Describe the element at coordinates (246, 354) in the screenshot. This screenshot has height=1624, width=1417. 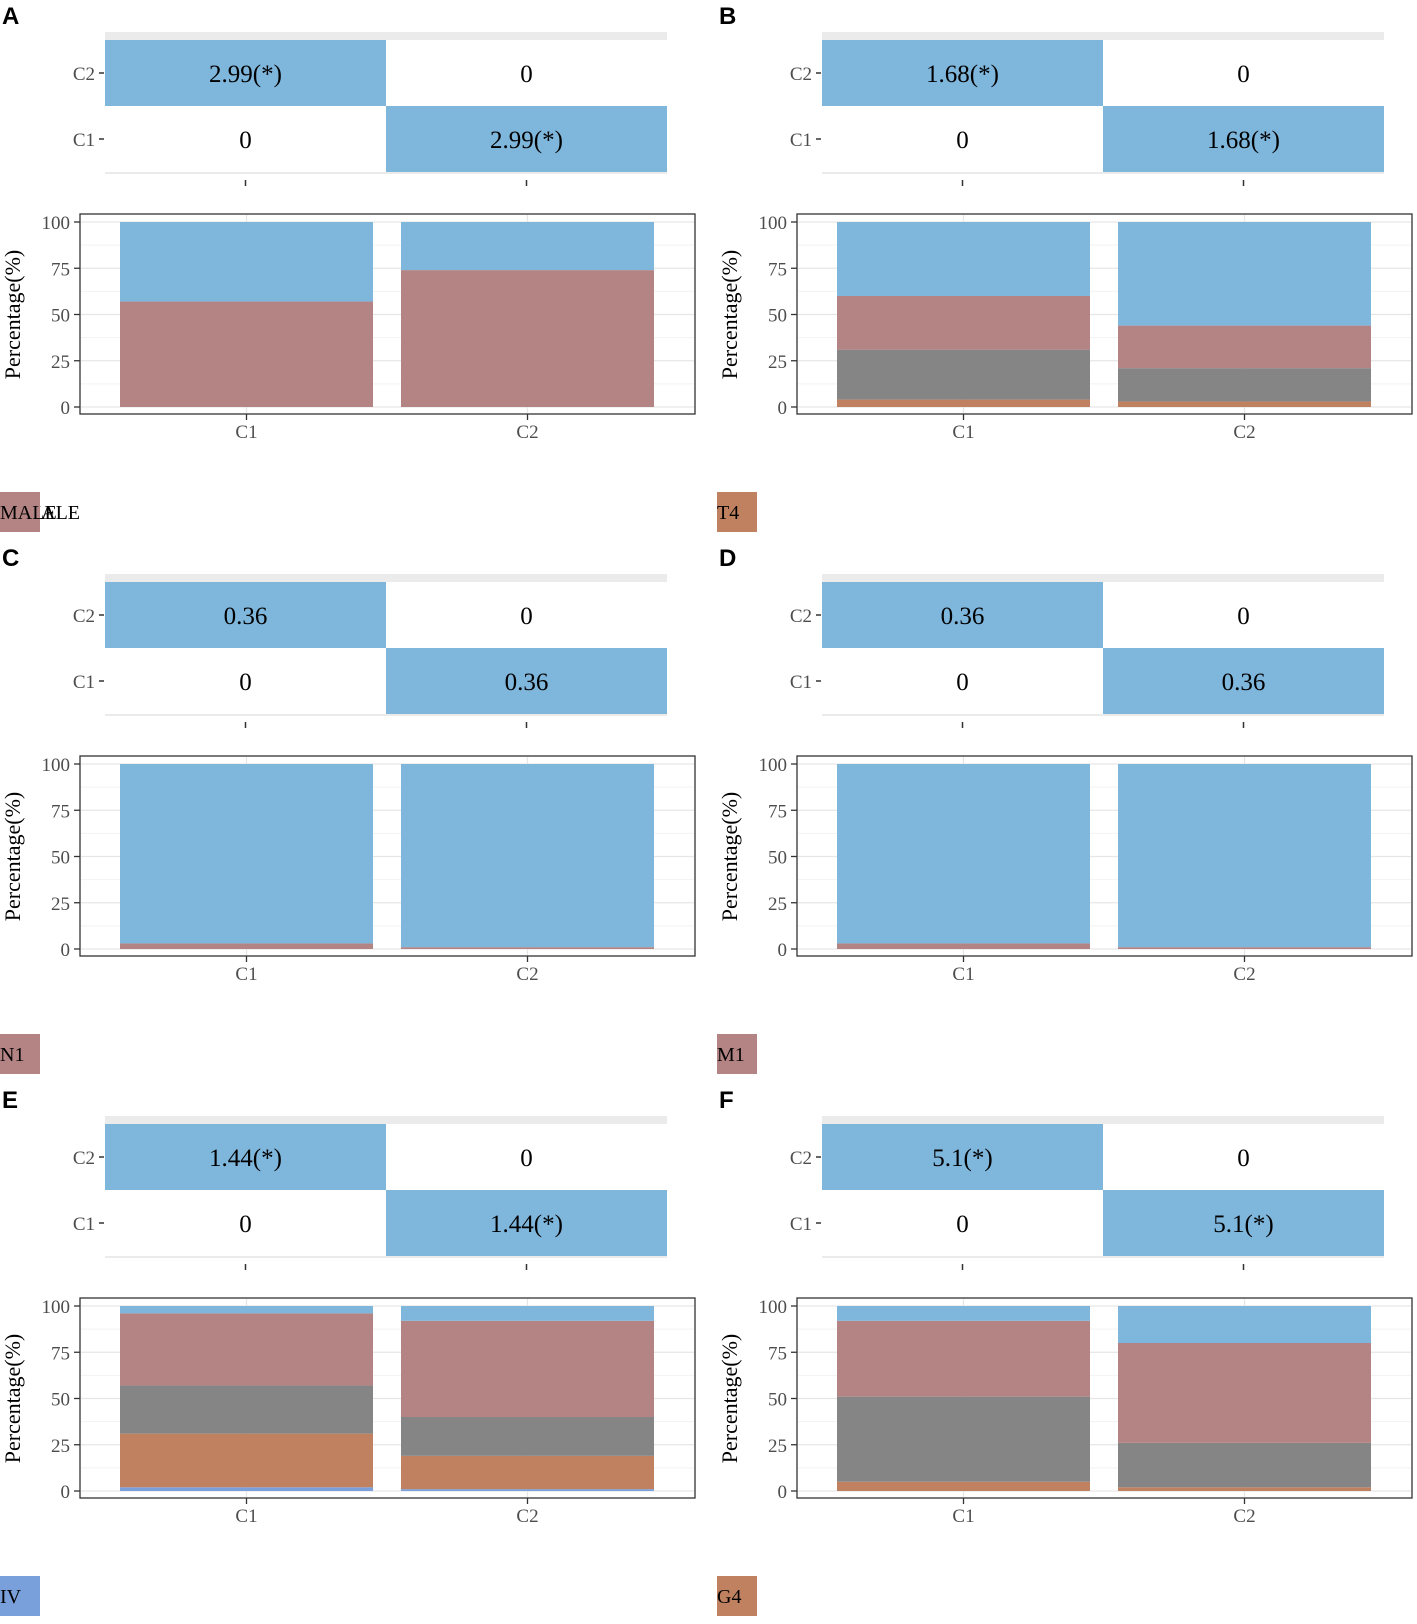
I see `bar-segment-male-c1` at that location.